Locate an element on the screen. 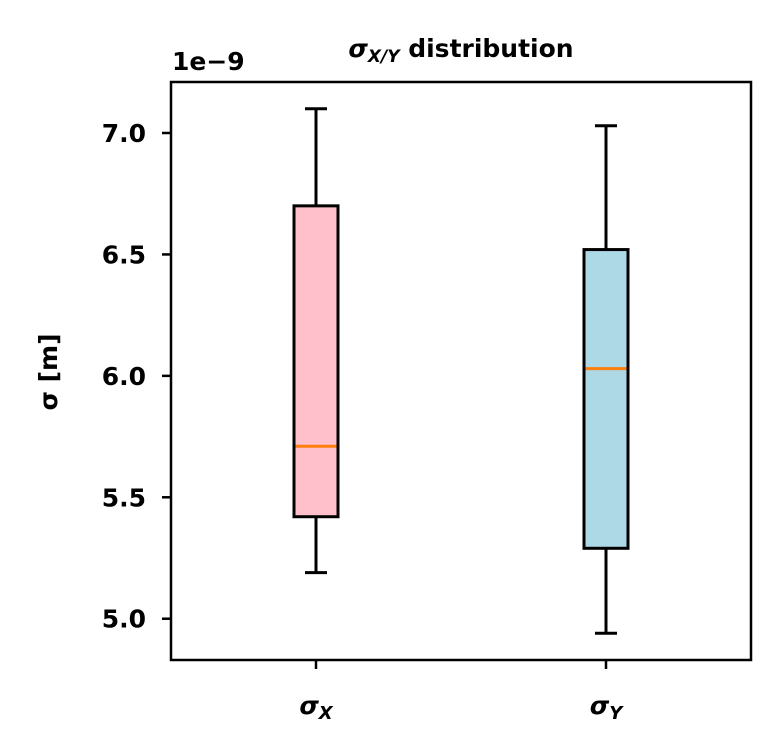  x-tick-label-subscript: Y is located at coordinates (616, 713).